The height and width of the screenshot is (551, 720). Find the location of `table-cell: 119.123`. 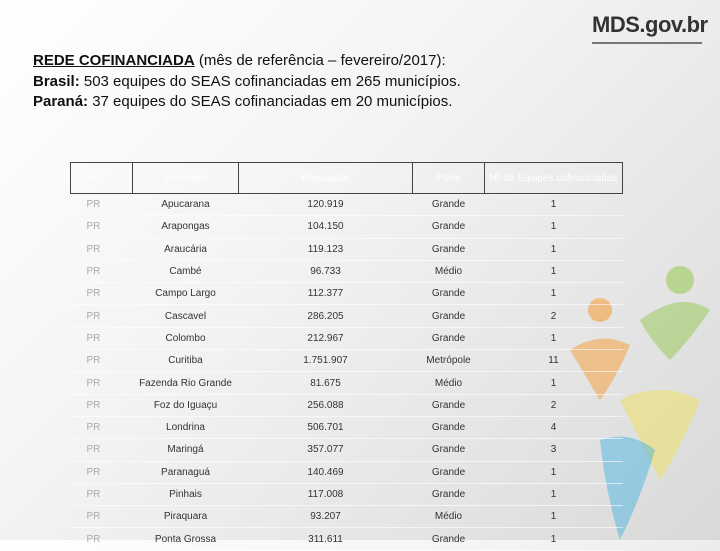

table-cell: 119.123 is located at coordinates (325, 249).